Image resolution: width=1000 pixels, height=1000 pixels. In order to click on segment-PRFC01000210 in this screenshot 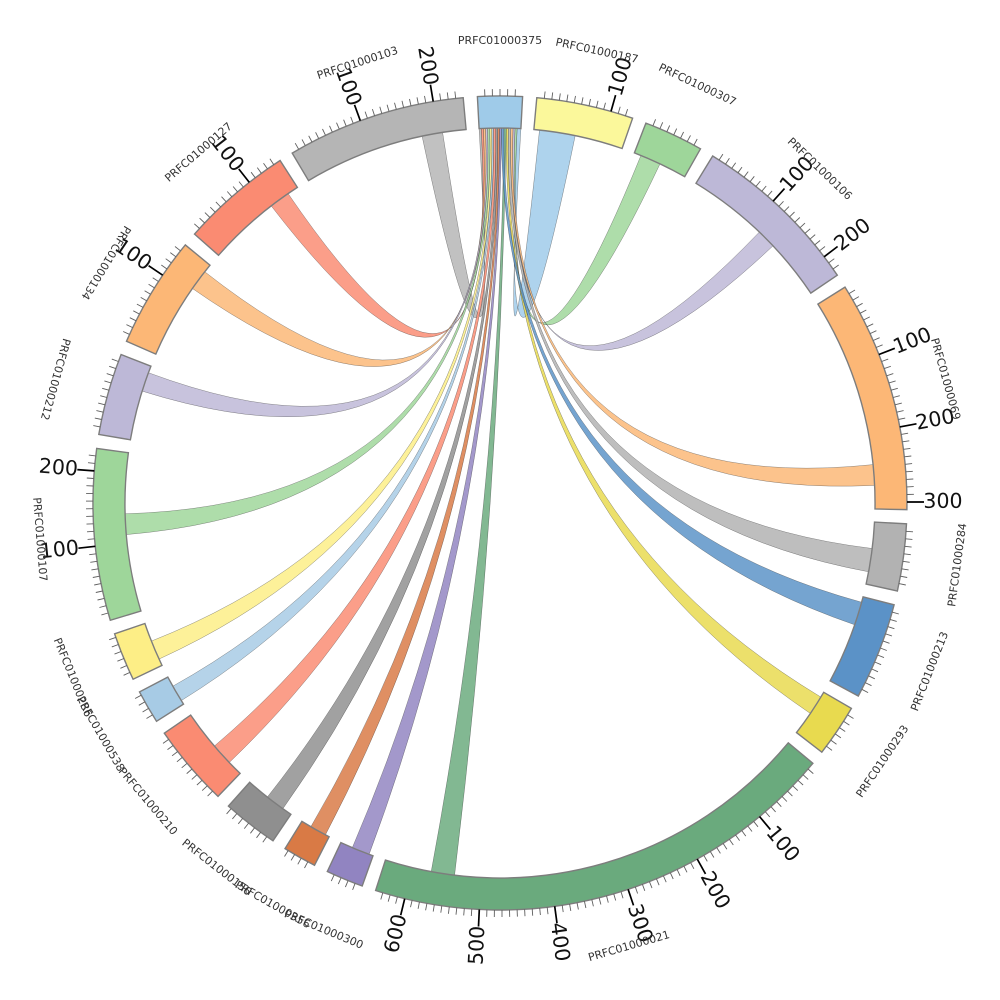, I will do `click(202, 756)`.